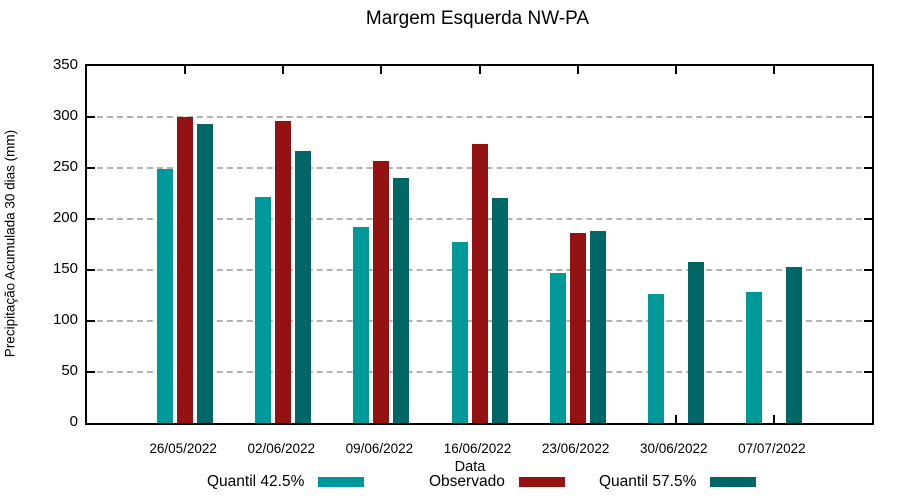  I want to click on y-tick-label: 250, so click(65, 166).